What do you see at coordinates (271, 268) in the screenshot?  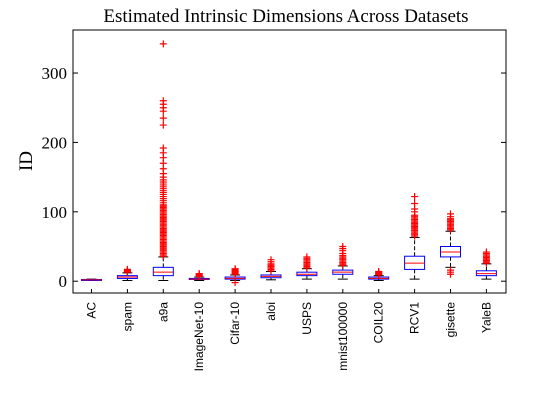 I see `box-aloi` at bounding box center [271, 268].